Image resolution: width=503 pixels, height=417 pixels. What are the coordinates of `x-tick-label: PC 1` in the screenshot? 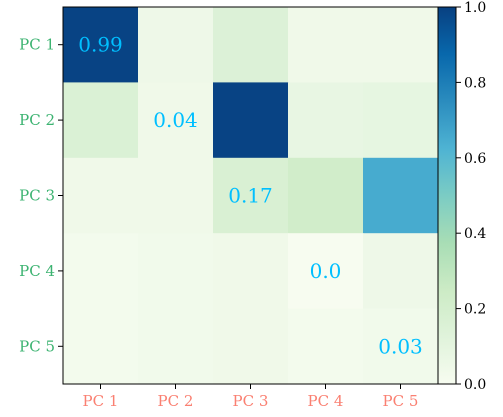 It's located at (101, 401).